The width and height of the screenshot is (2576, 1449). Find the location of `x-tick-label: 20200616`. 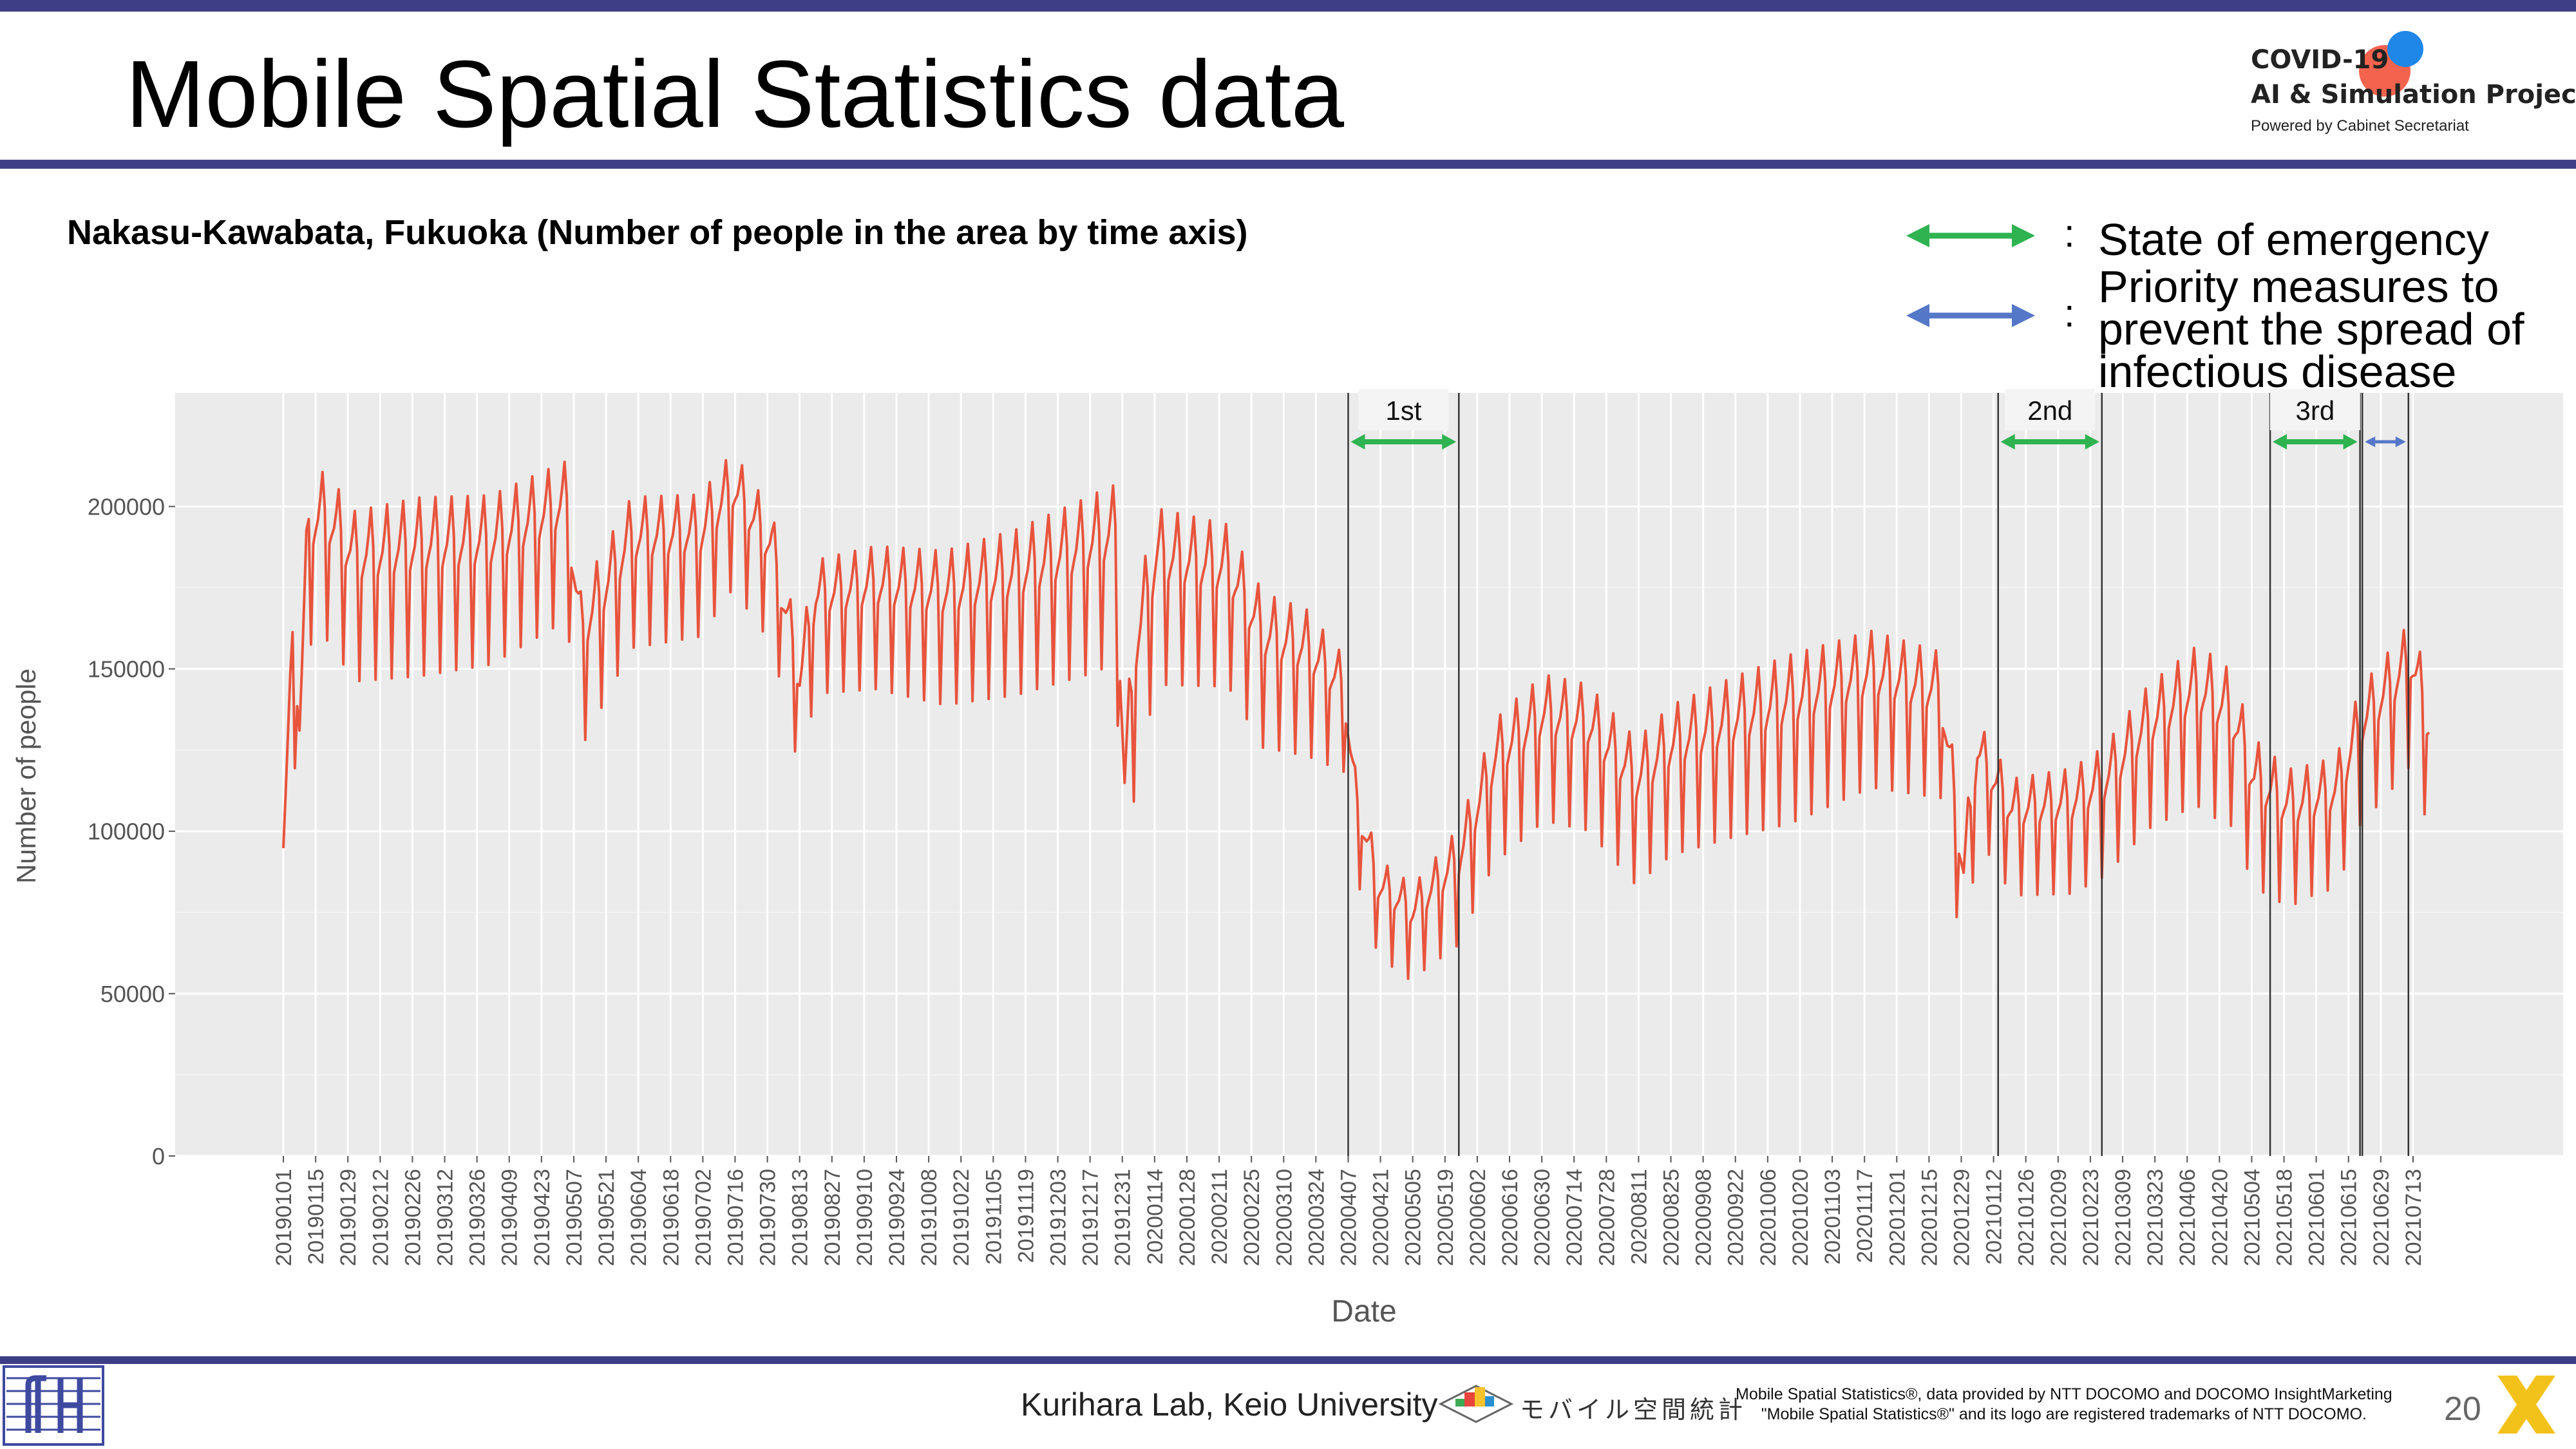

x-tick-label: 20200616 is located at coordinates (1510, 1218).